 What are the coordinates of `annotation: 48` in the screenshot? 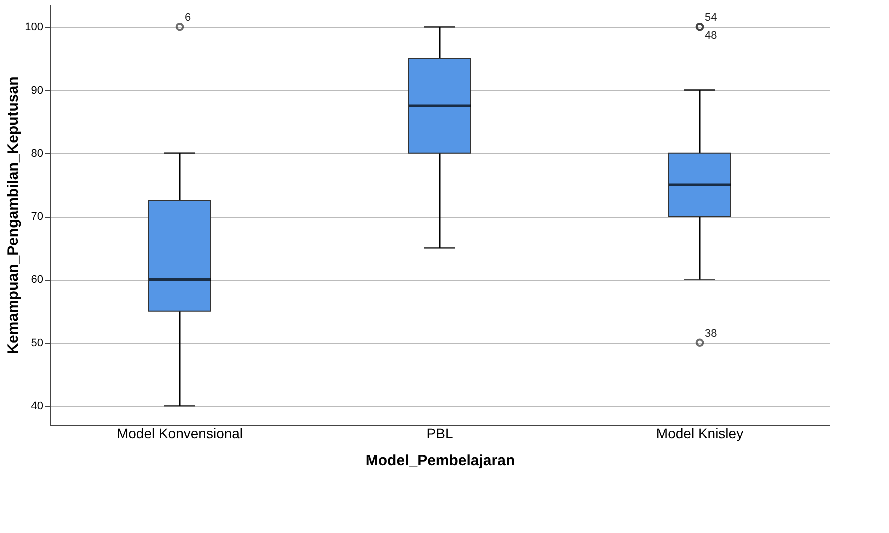 It's located at (711, 36).